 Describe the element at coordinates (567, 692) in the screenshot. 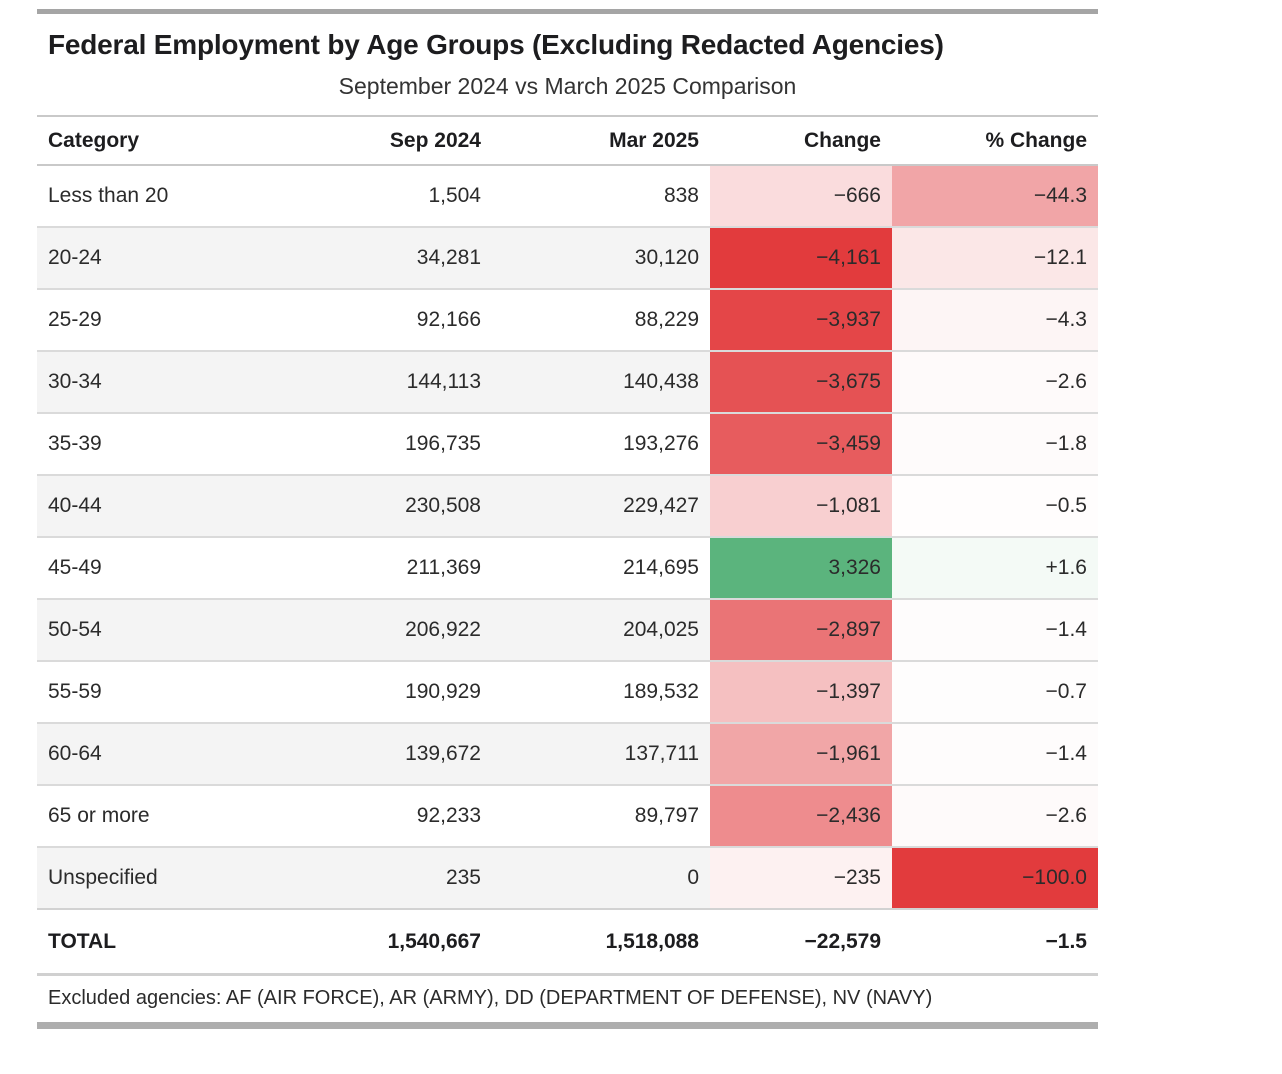

I see `table-row: 55-59 190,929 189,532 −1,397 −0.7` at that location.